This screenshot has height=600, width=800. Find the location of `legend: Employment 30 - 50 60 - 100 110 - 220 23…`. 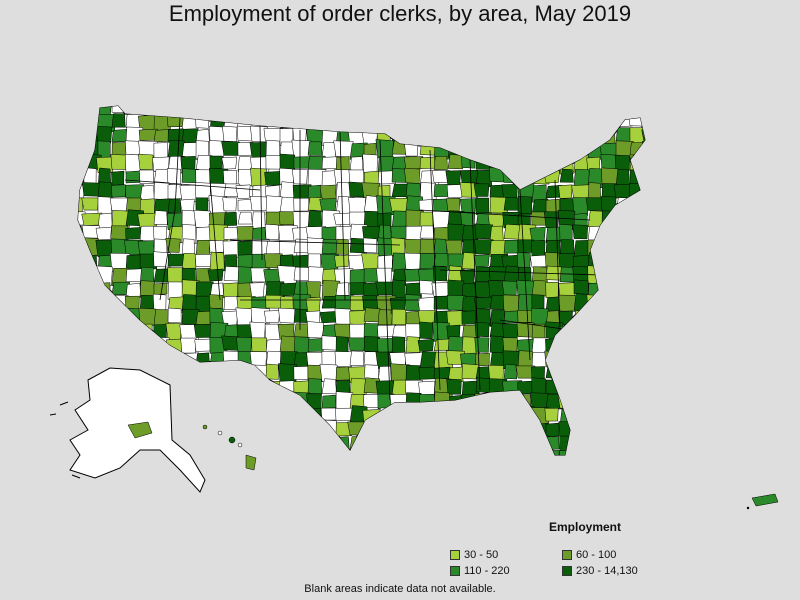

legend: Employment 30 - 50 60 - 100 110 - 220 23… is located at coordinates (580, 549).